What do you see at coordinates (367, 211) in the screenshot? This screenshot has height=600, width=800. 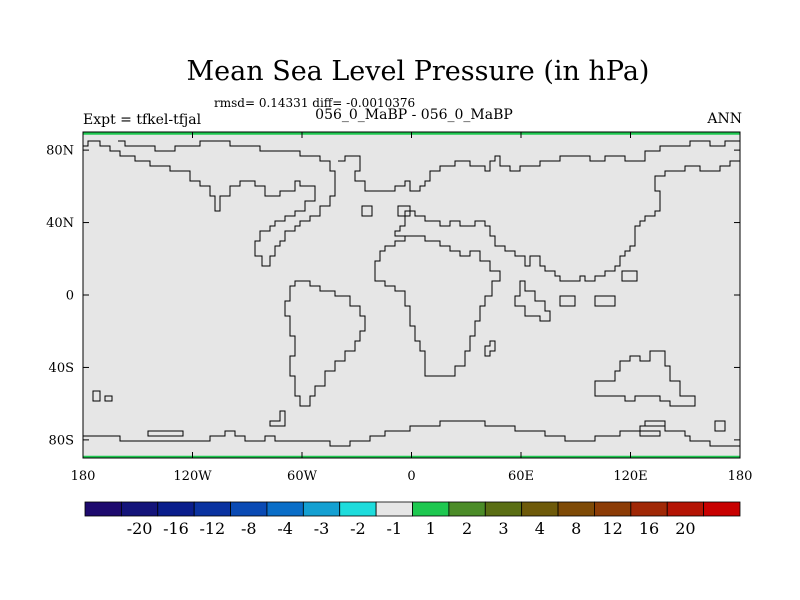 I see `coastline-iceland` at bounding box center [367, 211].